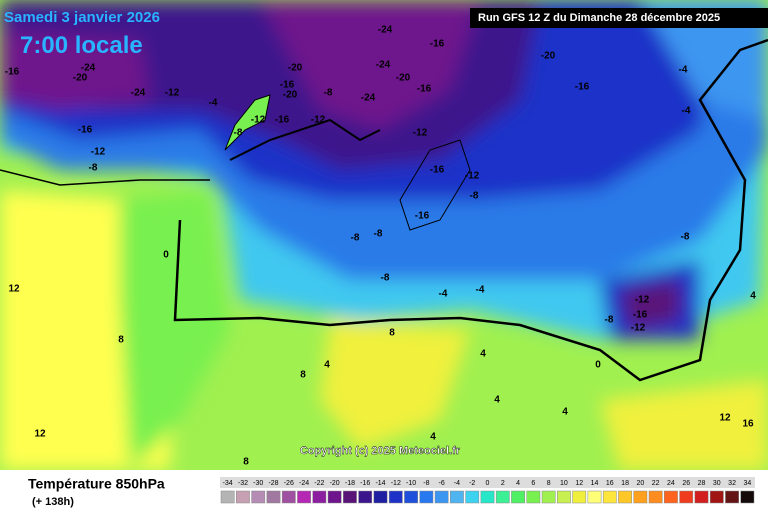 The width and height of the screenshot is (768, 512). What do you see at coordinates (533, 483) in the screenshot?
I see `legend-value: 6` at bounding box center [533, 483].